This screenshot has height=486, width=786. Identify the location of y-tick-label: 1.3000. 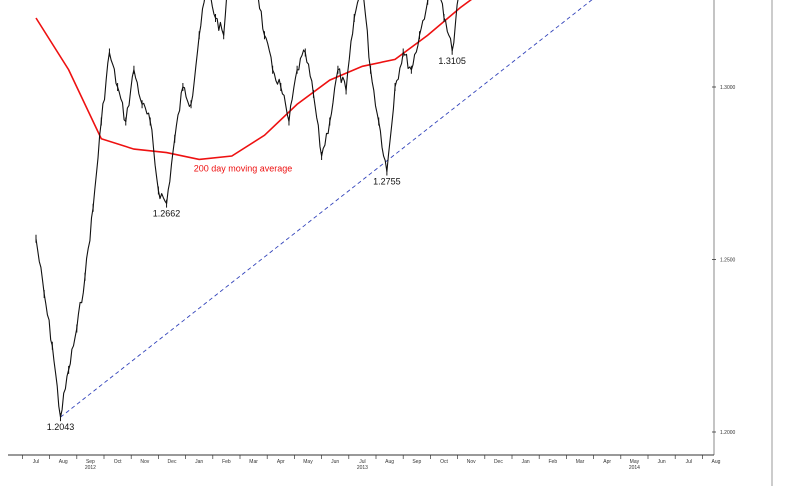
(728, 88).